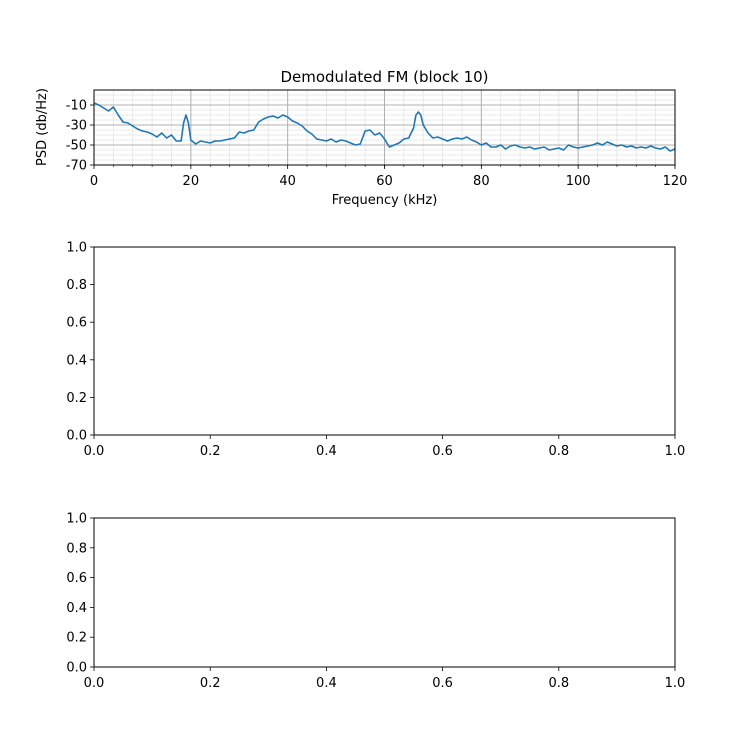 Image resolution: width=750 pixels, height=750 pixels. Describe the element at coordinates (76, 106) in the screenshot. I see `y-tick-label: -10` at that location.